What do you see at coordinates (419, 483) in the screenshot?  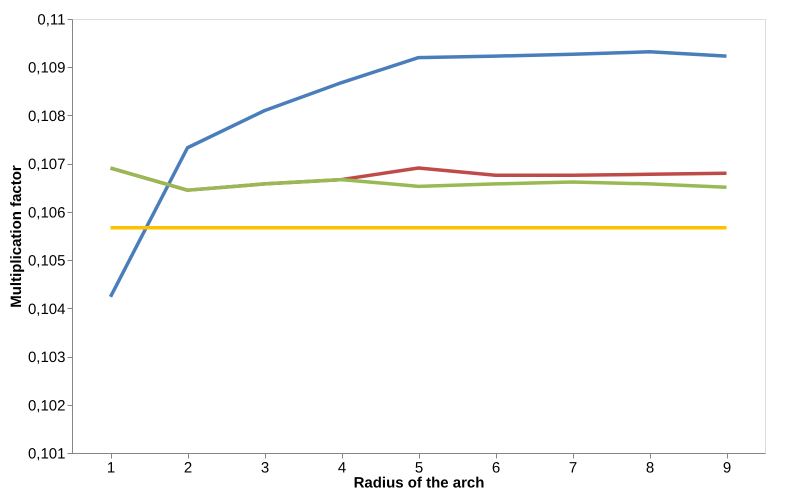 I see `x-axis-title: Radius of the arch` at bounding box center [419, 483].